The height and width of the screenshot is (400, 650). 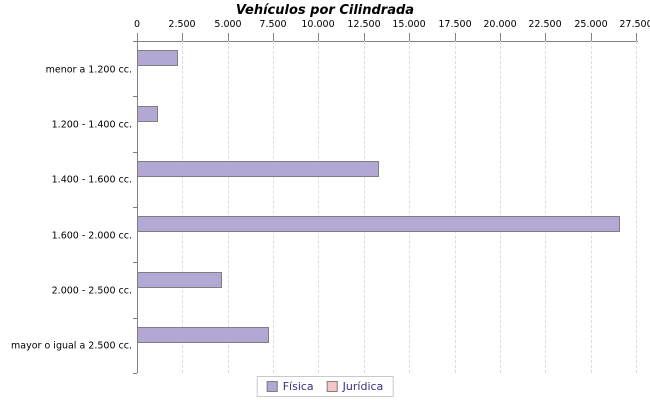 I want to click on category-label: 1.400 - 1.600 cc., so click(x=91, y=180).